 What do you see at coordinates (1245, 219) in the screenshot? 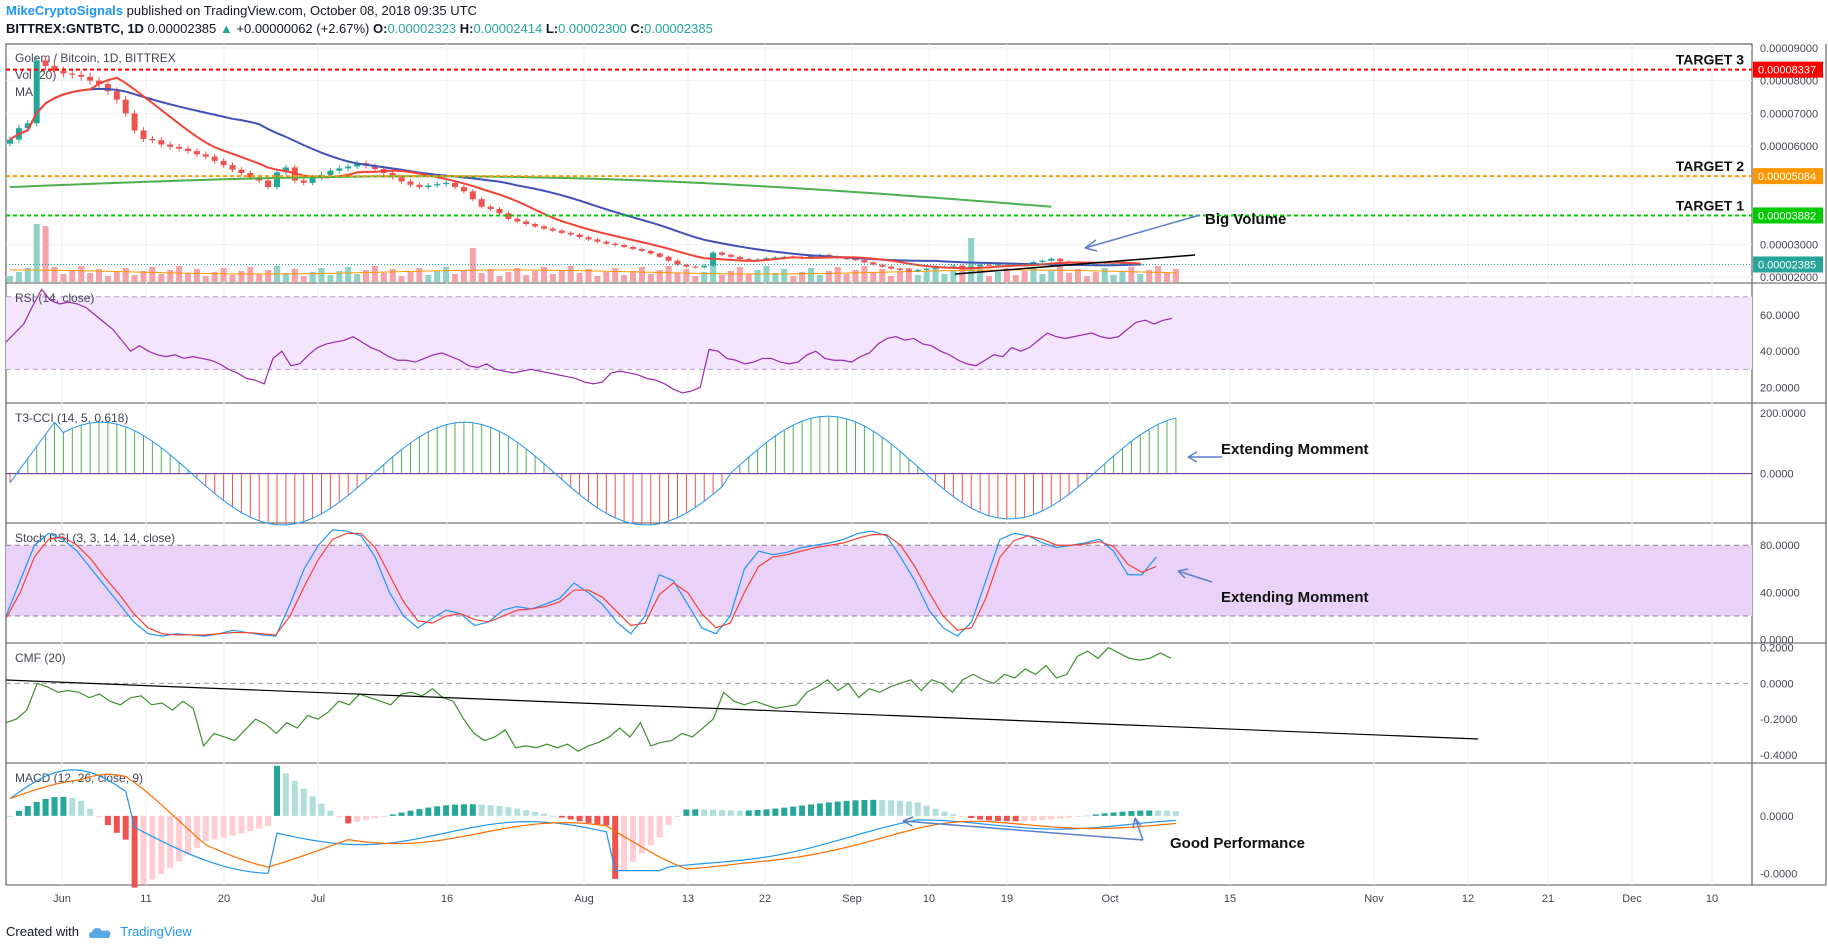
I see `big-volume-annotation: Big Volume` at bounding box center [1245, 219].